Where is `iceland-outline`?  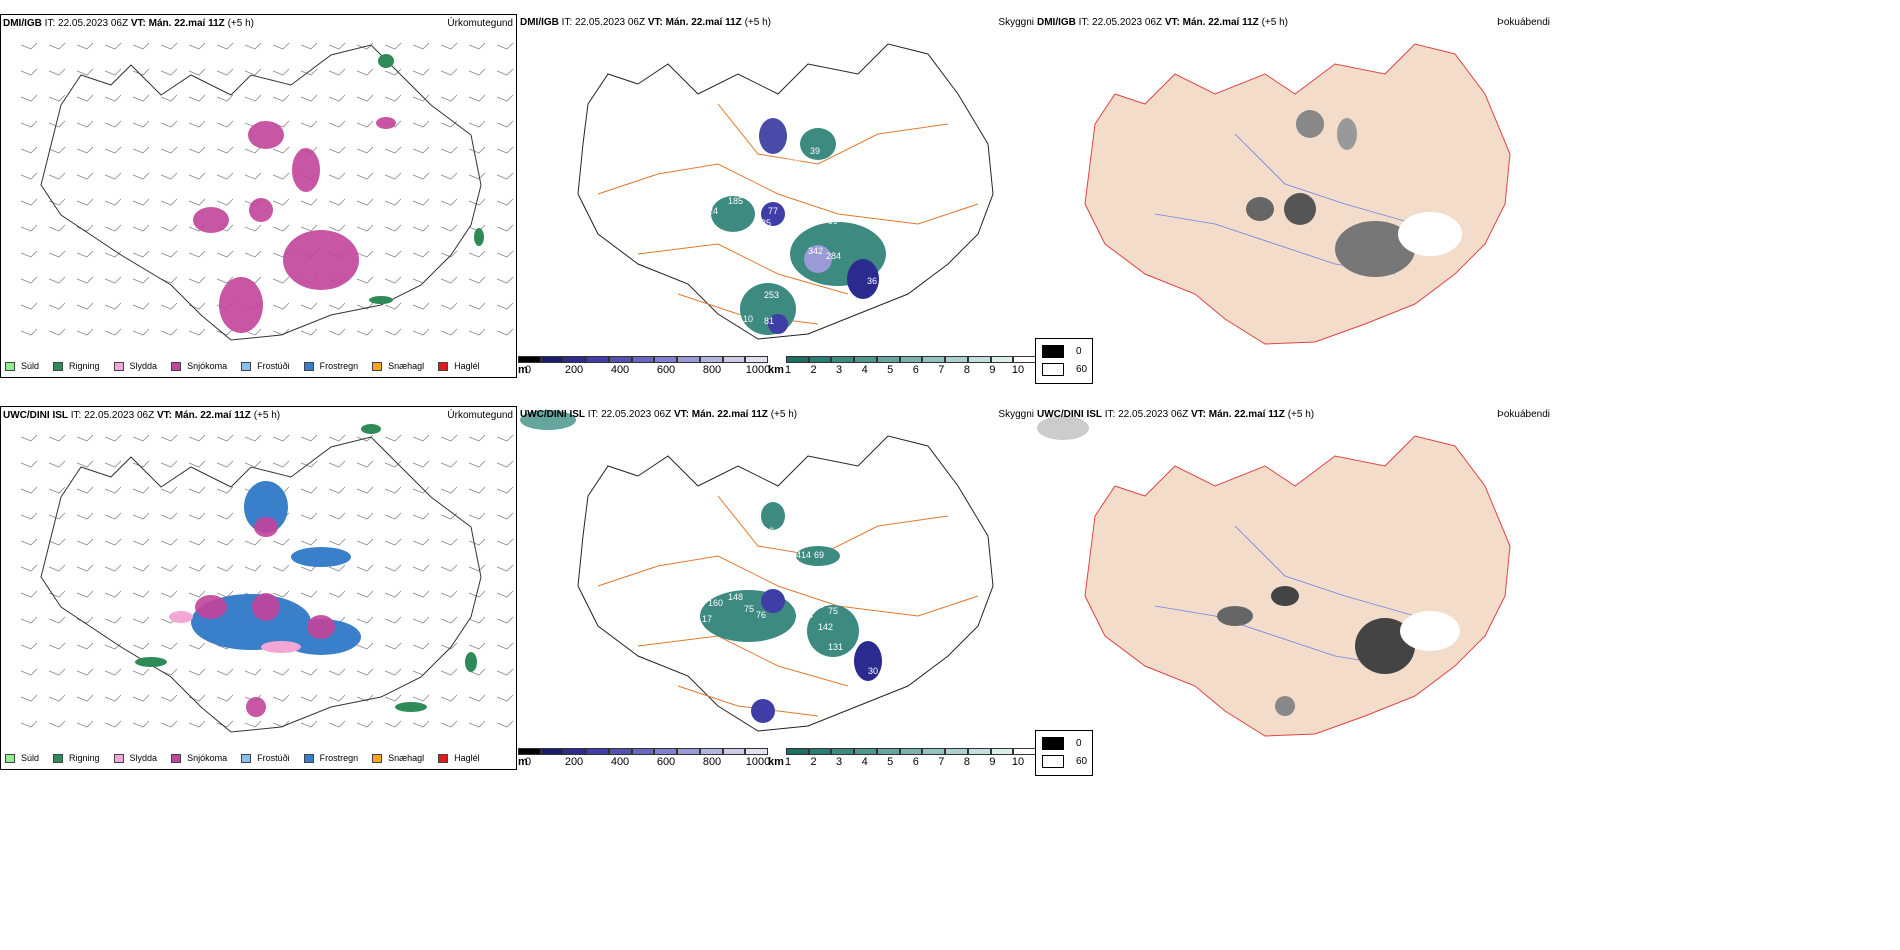
iceland-outline is located at coordinates (785, 583).